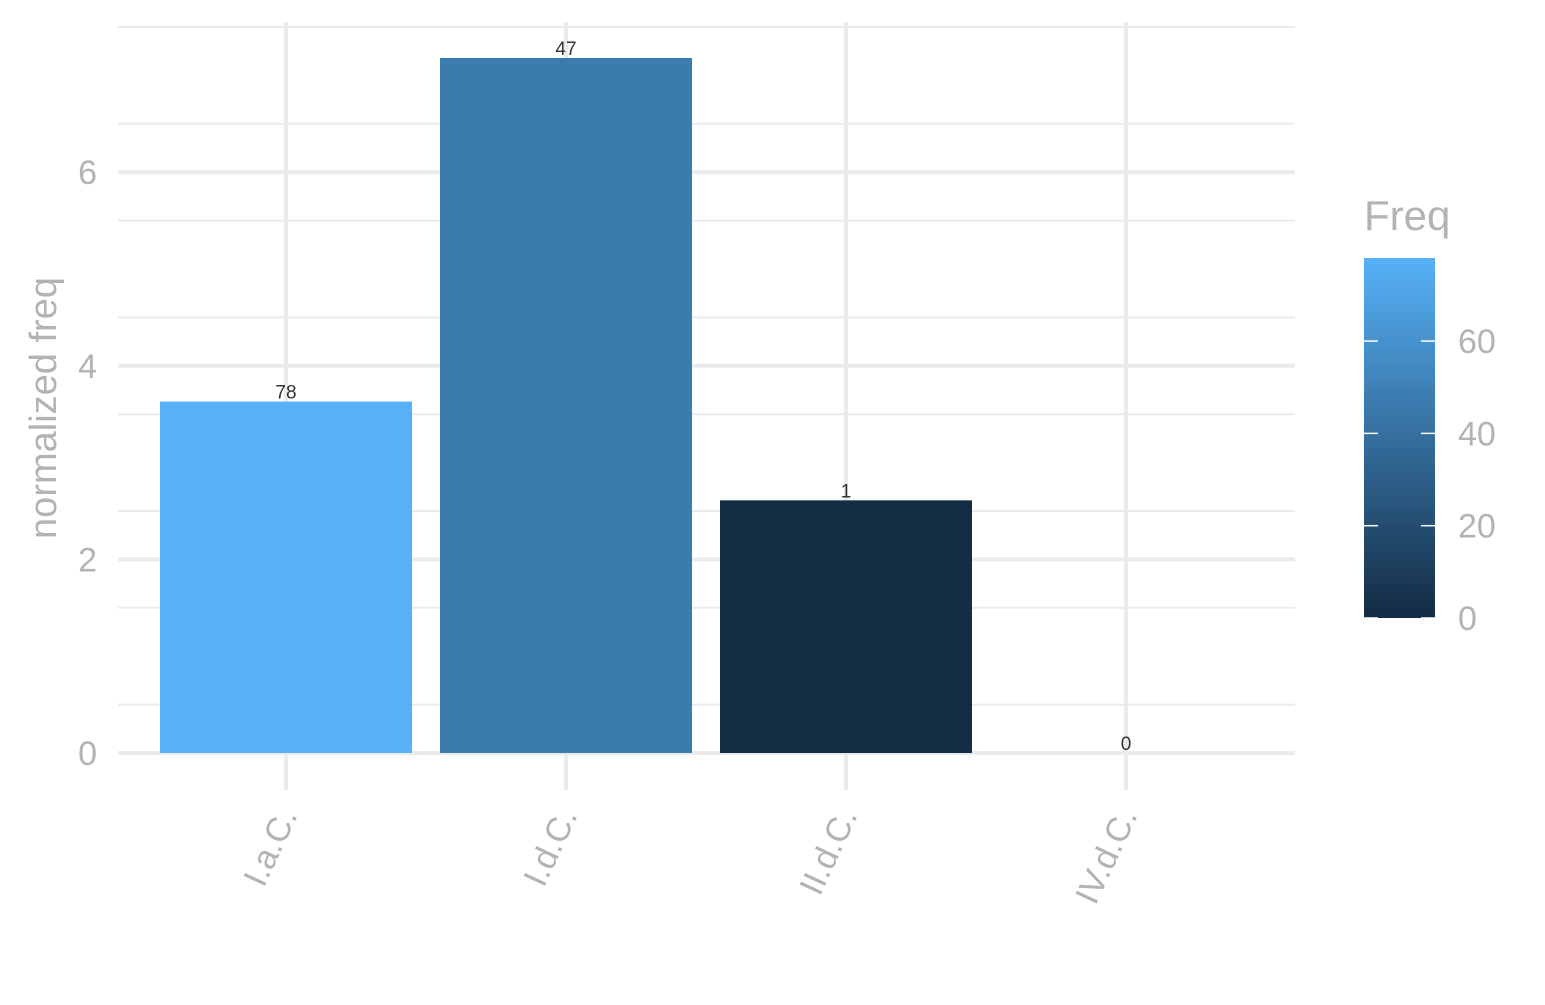 This screenshot has width=1545, height=1005. What do you see at coordinates (1467, 619) in the screenshot?
I see `colorbar-tick-label: 0` at bounding box center [1467, 619].